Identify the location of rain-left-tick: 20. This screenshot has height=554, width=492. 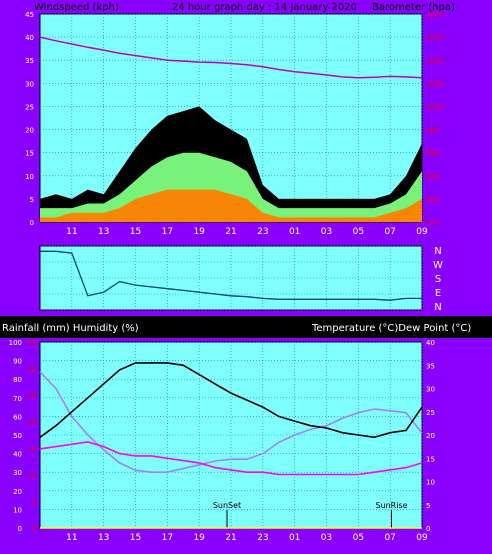
(31, 423).